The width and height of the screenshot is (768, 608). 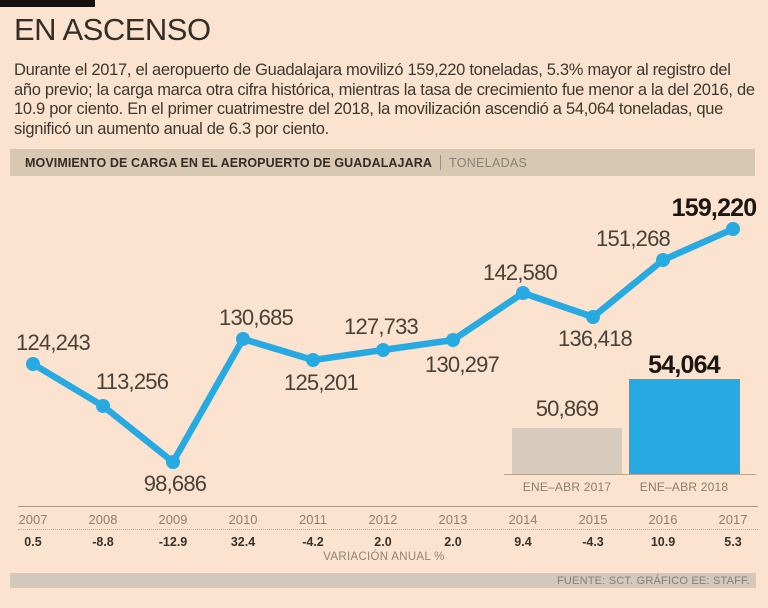 What do you see at coordinates (520, 272) in the screenshot?
I see `point-value-label: 142,580` at bounding box center [520, 272].